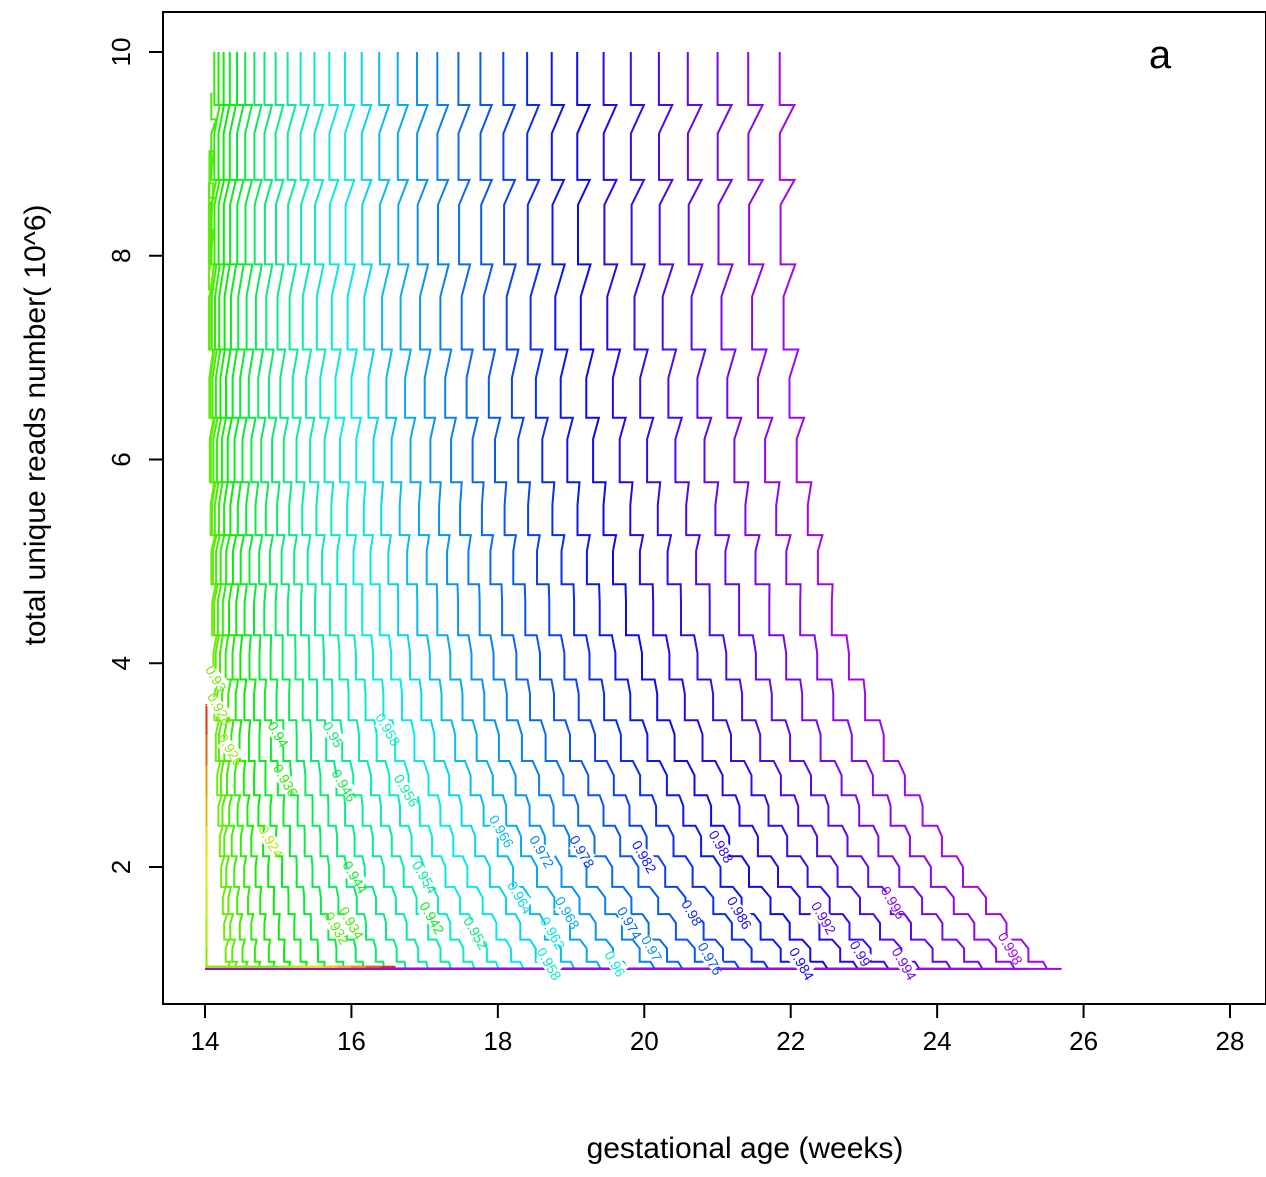  What do you see at coordinates (937, 1041) in the screenshot?
I see `x-tick-label: 24` at bounding box center [937, 1041].